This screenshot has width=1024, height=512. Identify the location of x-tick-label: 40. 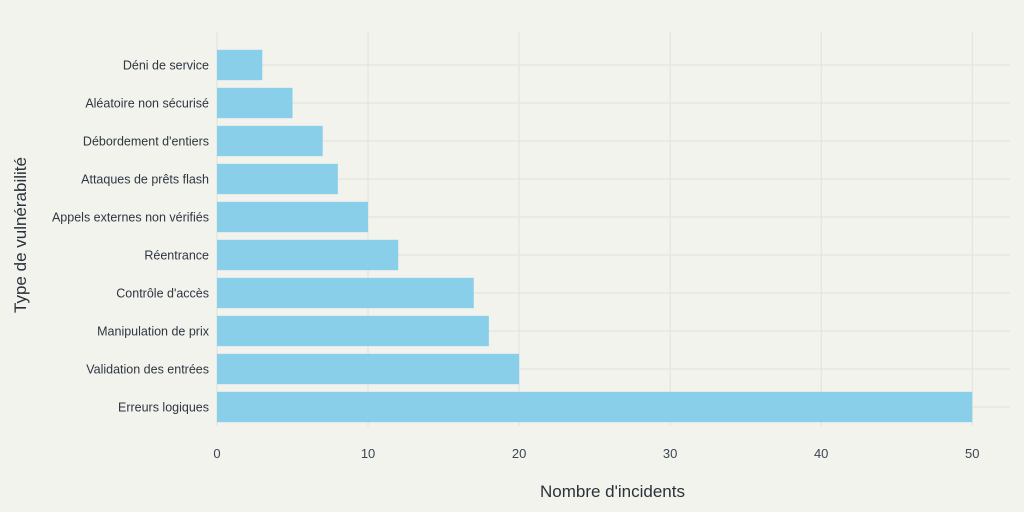
(821, 453).